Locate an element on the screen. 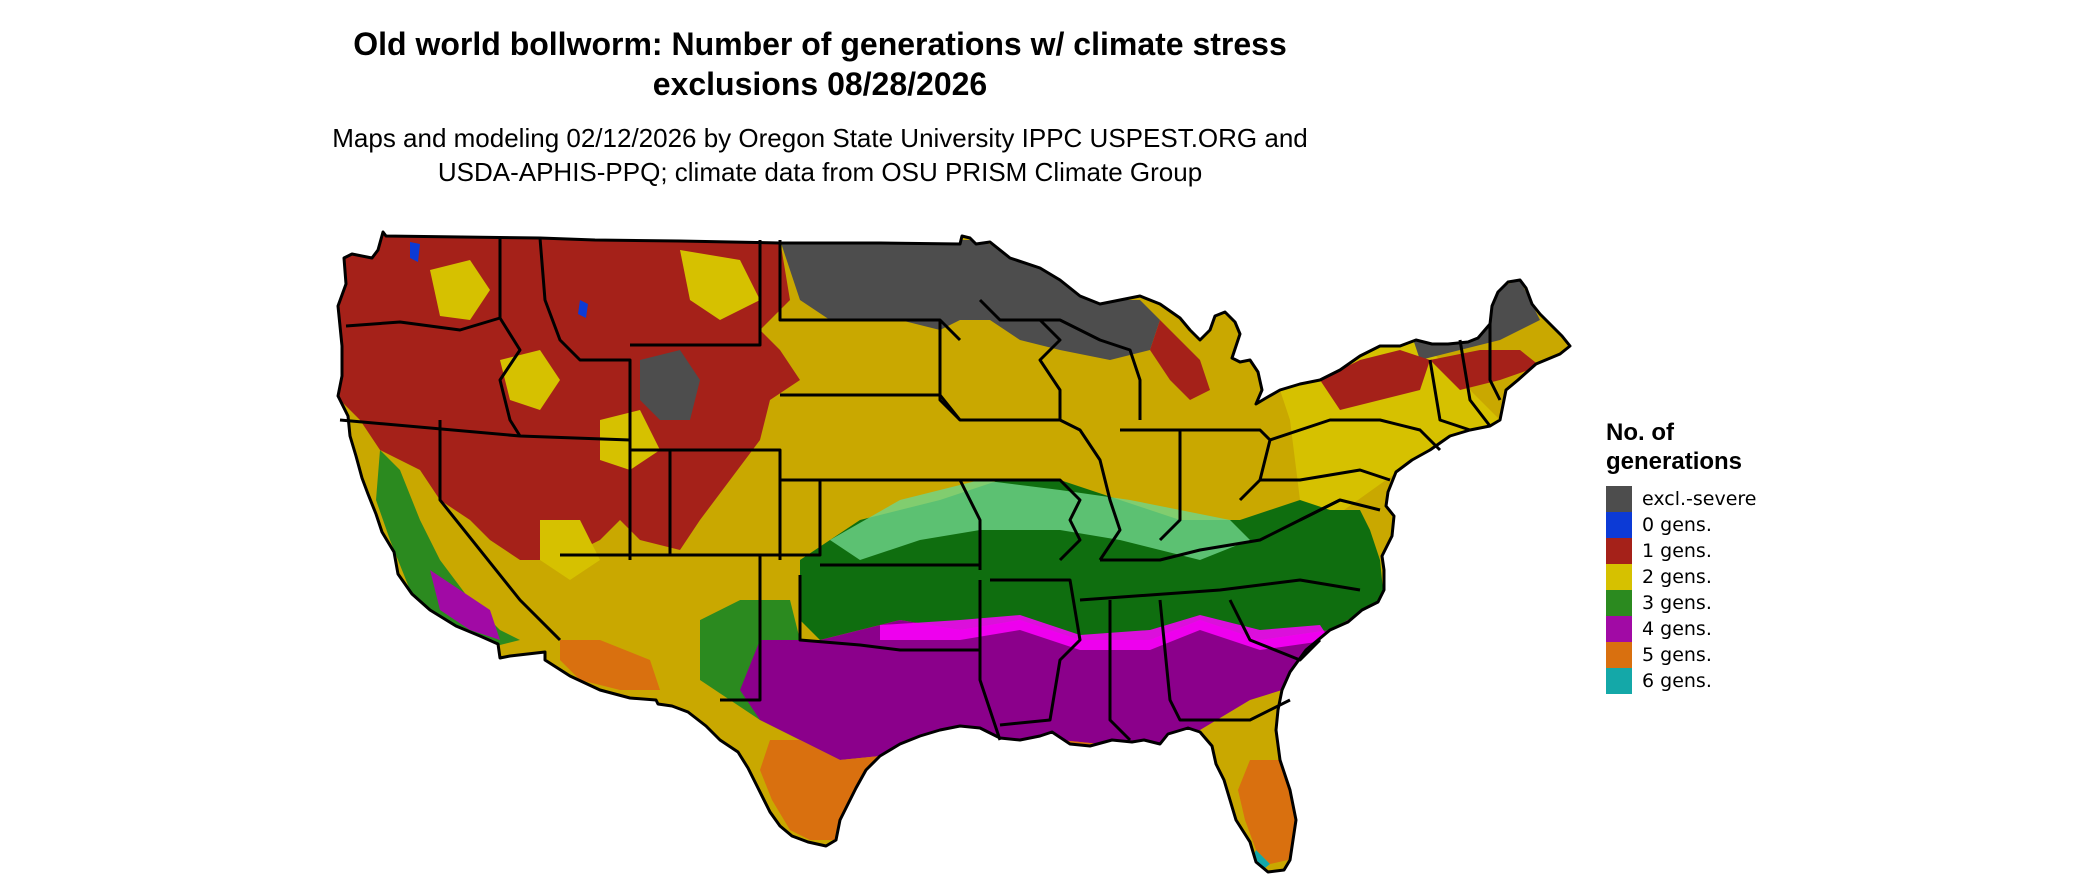  border-wy-co is located at coordinates (706, 504).